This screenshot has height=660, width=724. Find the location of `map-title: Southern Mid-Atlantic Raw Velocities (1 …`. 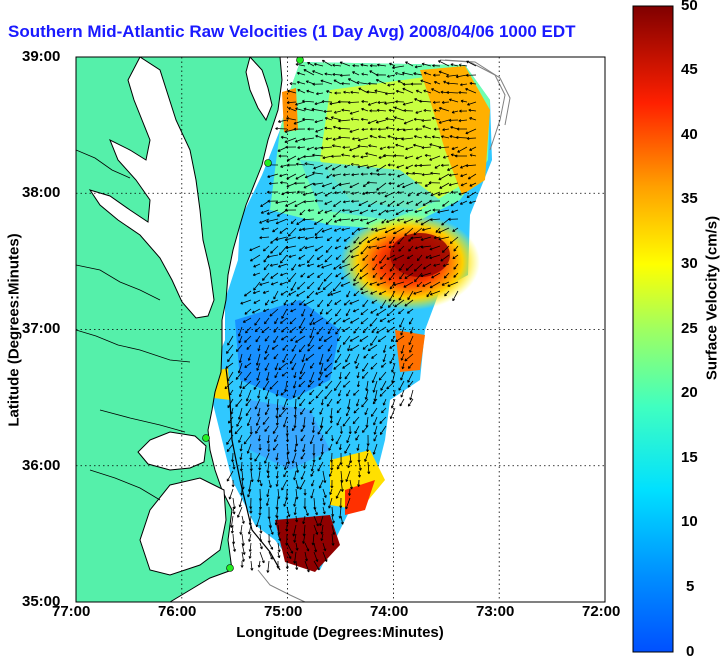

map-title: Southern Mid-Atlantic Raw Velocities (1 … is located at coordinates (292, 31).